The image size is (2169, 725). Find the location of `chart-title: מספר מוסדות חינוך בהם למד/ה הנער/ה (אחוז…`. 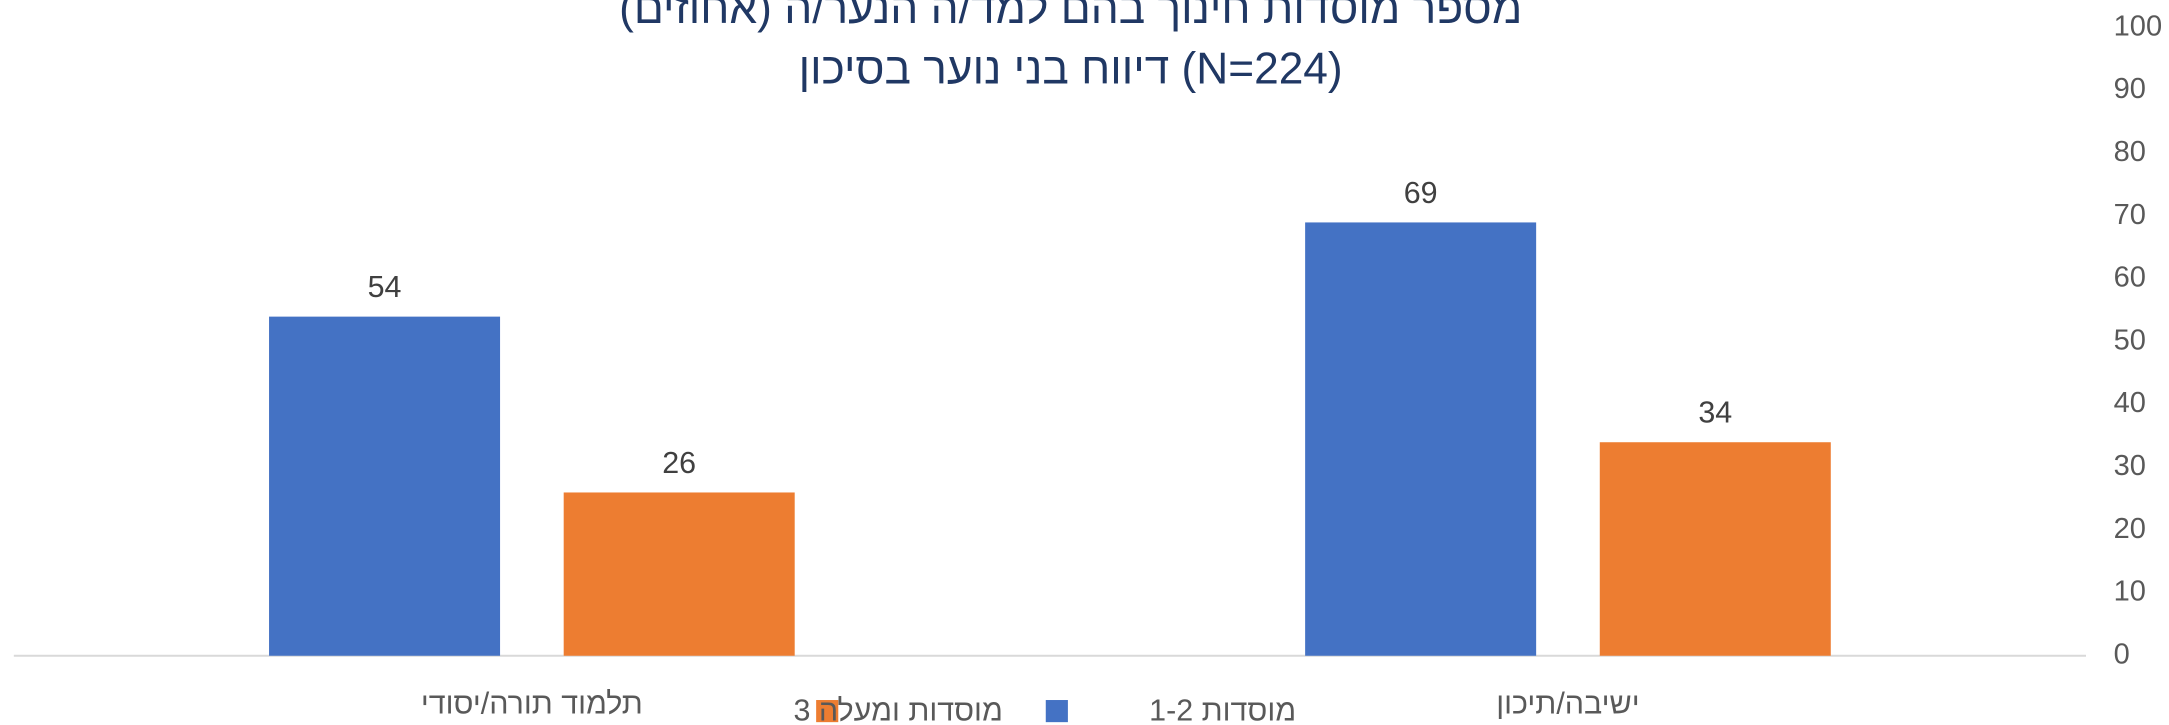

chart-title: מספר מוסדות חינוך בהם למד/ה הנער/ה (אחוז… is located at coordinates (1070, 16).